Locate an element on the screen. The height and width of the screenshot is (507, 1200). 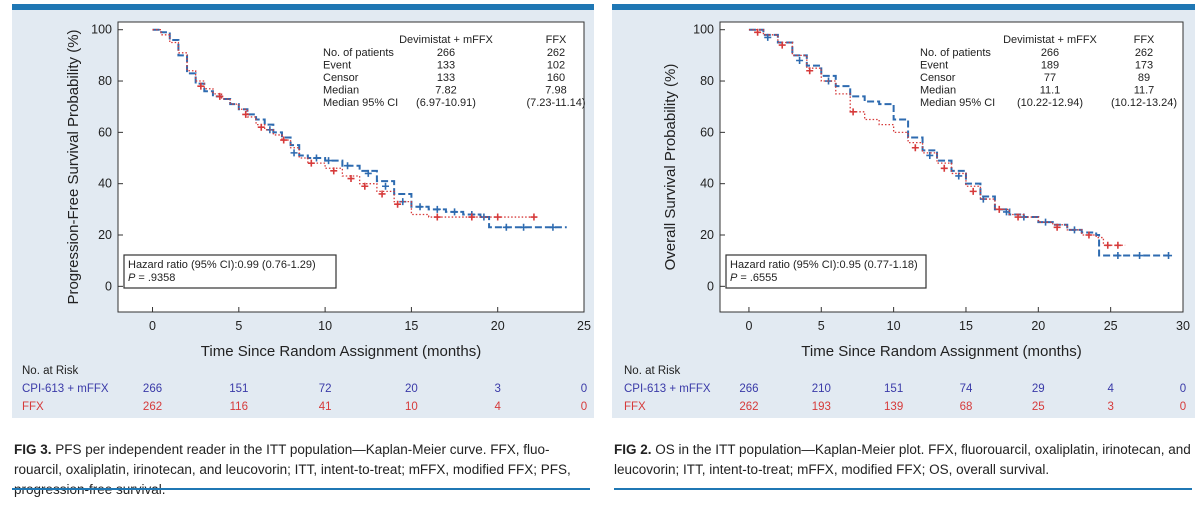
stats-value-ffx: 262 is located at coordinates (1144, 53).